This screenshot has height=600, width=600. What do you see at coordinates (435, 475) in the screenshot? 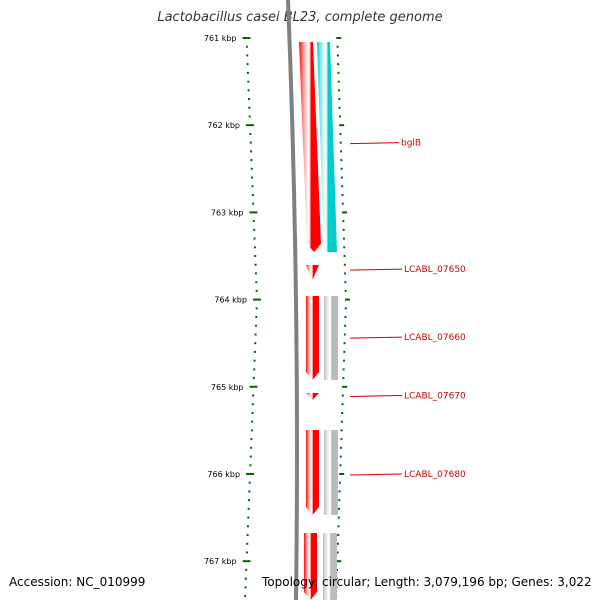
I see `gene-label: LCABL_07680` at bounding box center [435, 475].